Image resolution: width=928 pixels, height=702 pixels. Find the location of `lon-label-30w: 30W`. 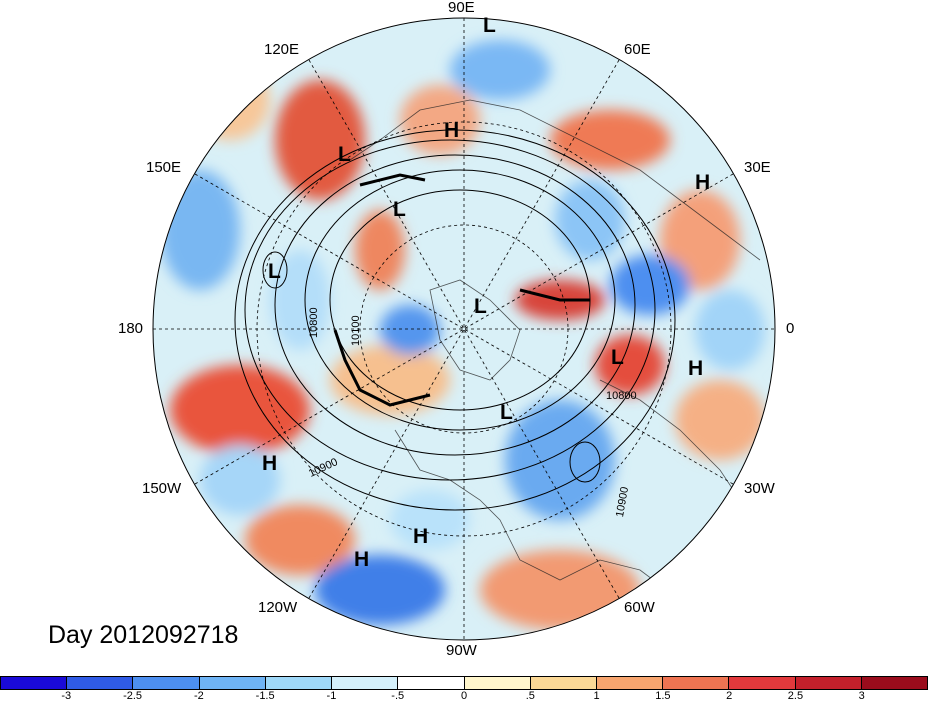

lon-label-30w: 30W is located at coordinates (759, 488).